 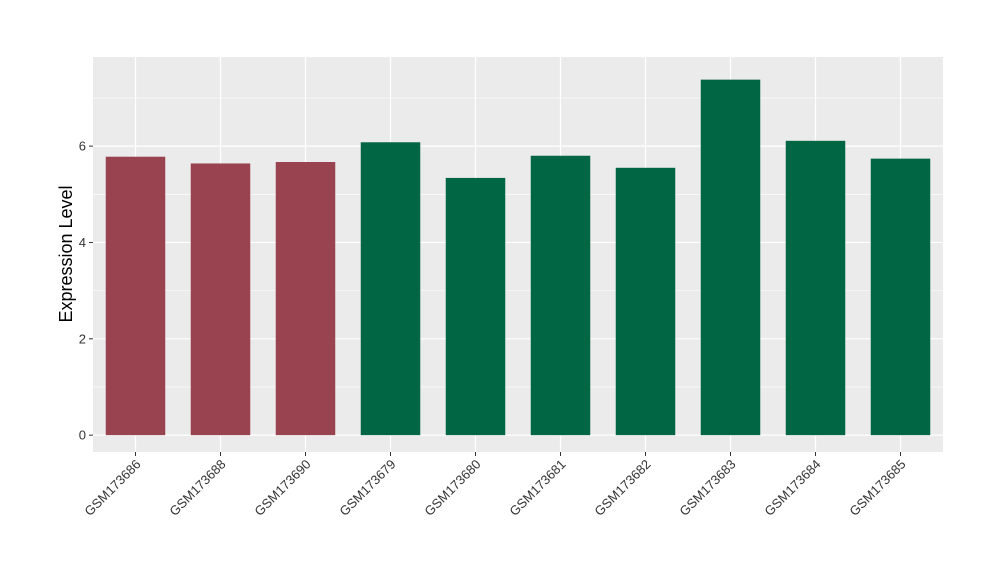 I want to click on x-tick-label: GSM173690, so click(x=282, y=488).